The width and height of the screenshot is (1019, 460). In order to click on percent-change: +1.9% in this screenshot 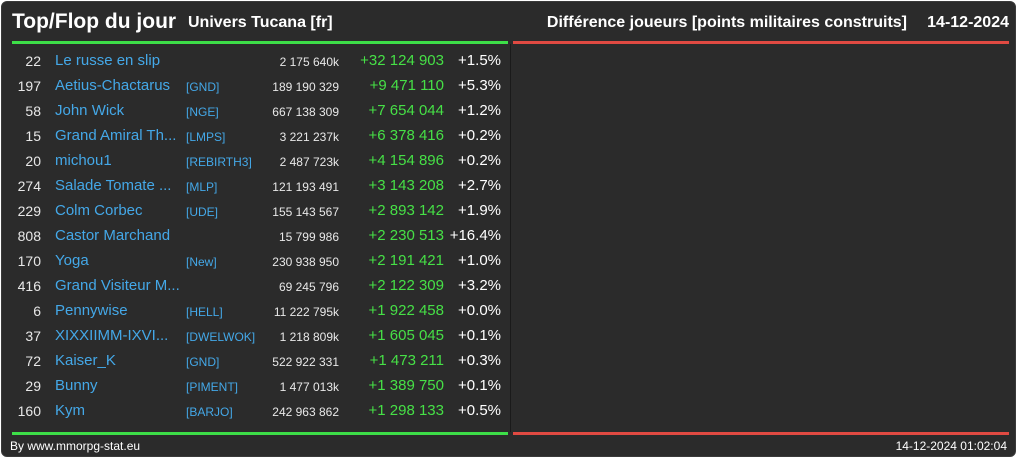, I will do `click(479, 210)`.